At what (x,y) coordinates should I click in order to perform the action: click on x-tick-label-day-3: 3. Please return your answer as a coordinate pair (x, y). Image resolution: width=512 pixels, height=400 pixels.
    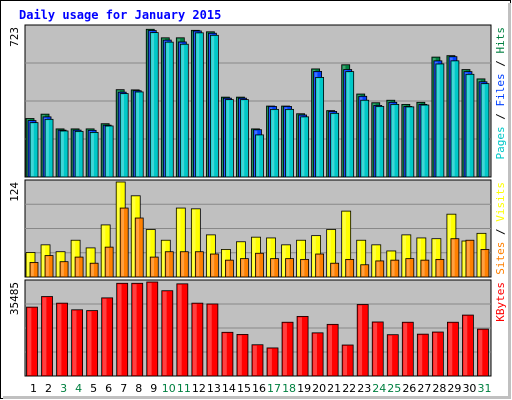
    Looking at the image, I should click on (63, 388).